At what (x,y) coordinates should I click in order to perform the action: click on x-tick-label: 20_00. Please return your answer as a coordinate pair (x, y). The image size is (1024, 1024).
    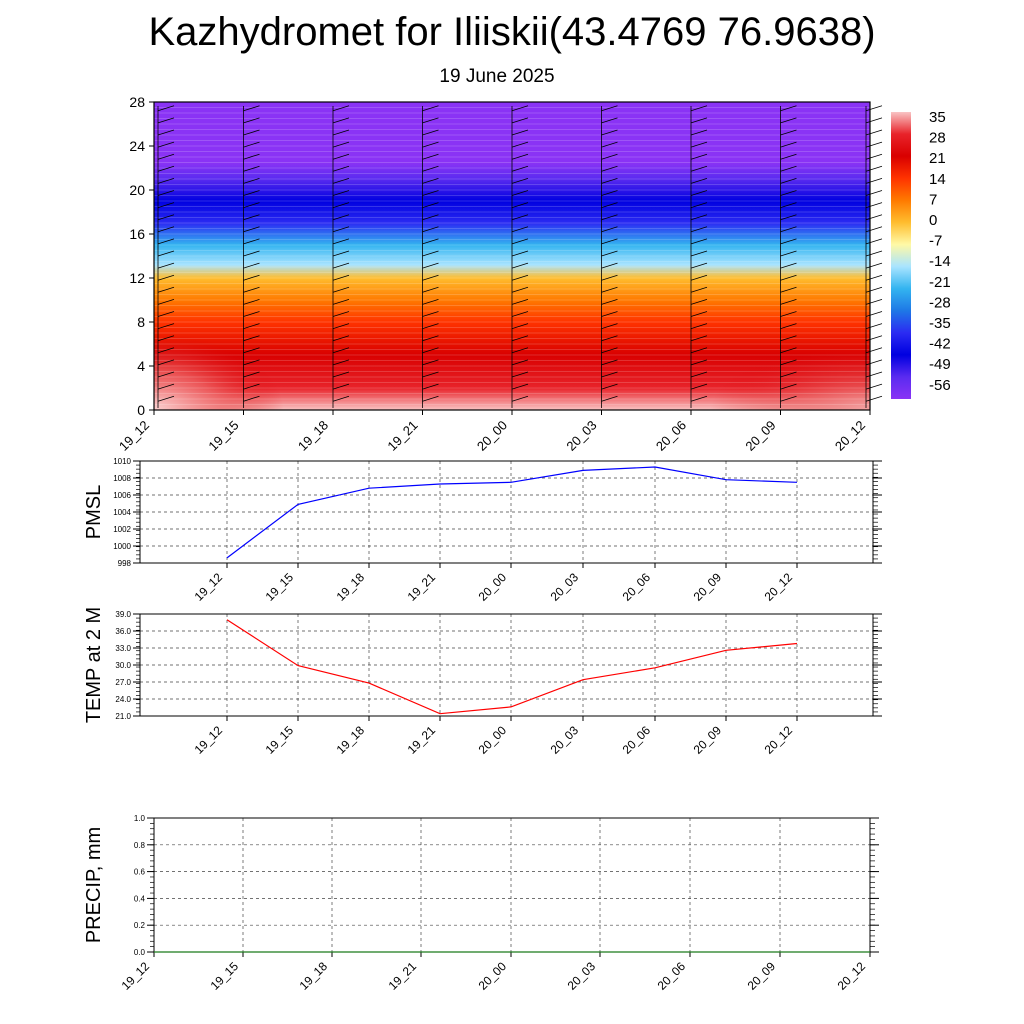
    Looking at the image, I should click on (493, 976).